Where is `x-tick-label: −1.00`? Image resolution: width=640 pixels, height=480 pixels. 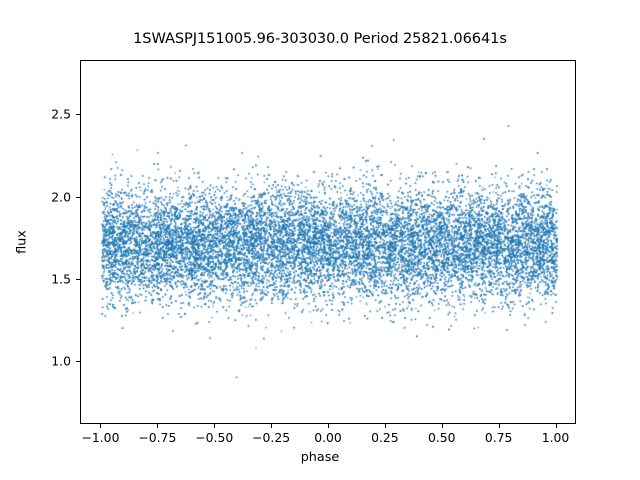
x-tick-label: −1.00 is located at coordinates (100, 437).